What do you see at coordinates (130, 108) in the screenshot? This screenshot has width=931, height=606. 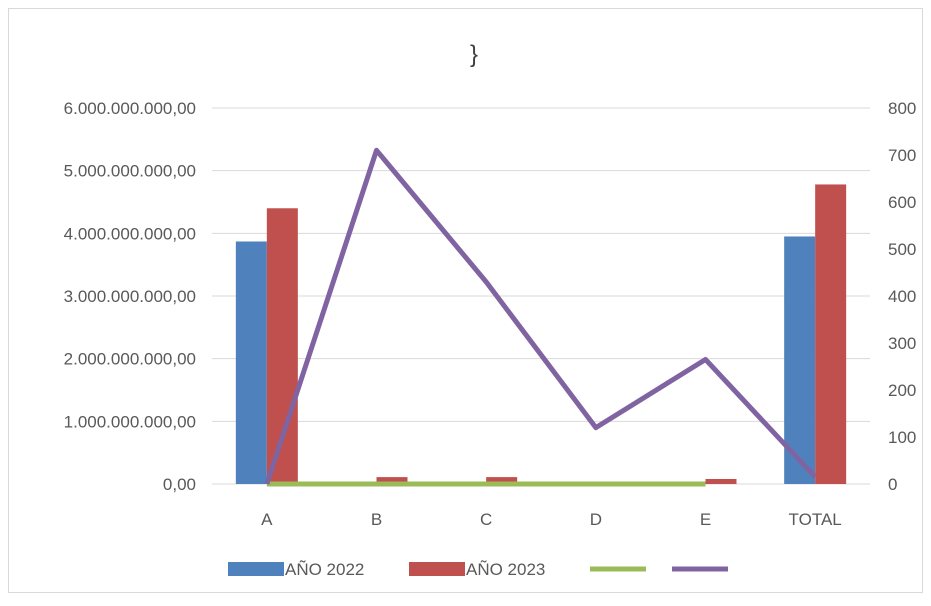 I see `left-tick-label: 6.000.000.000,00` at bounding box center [130, 108].